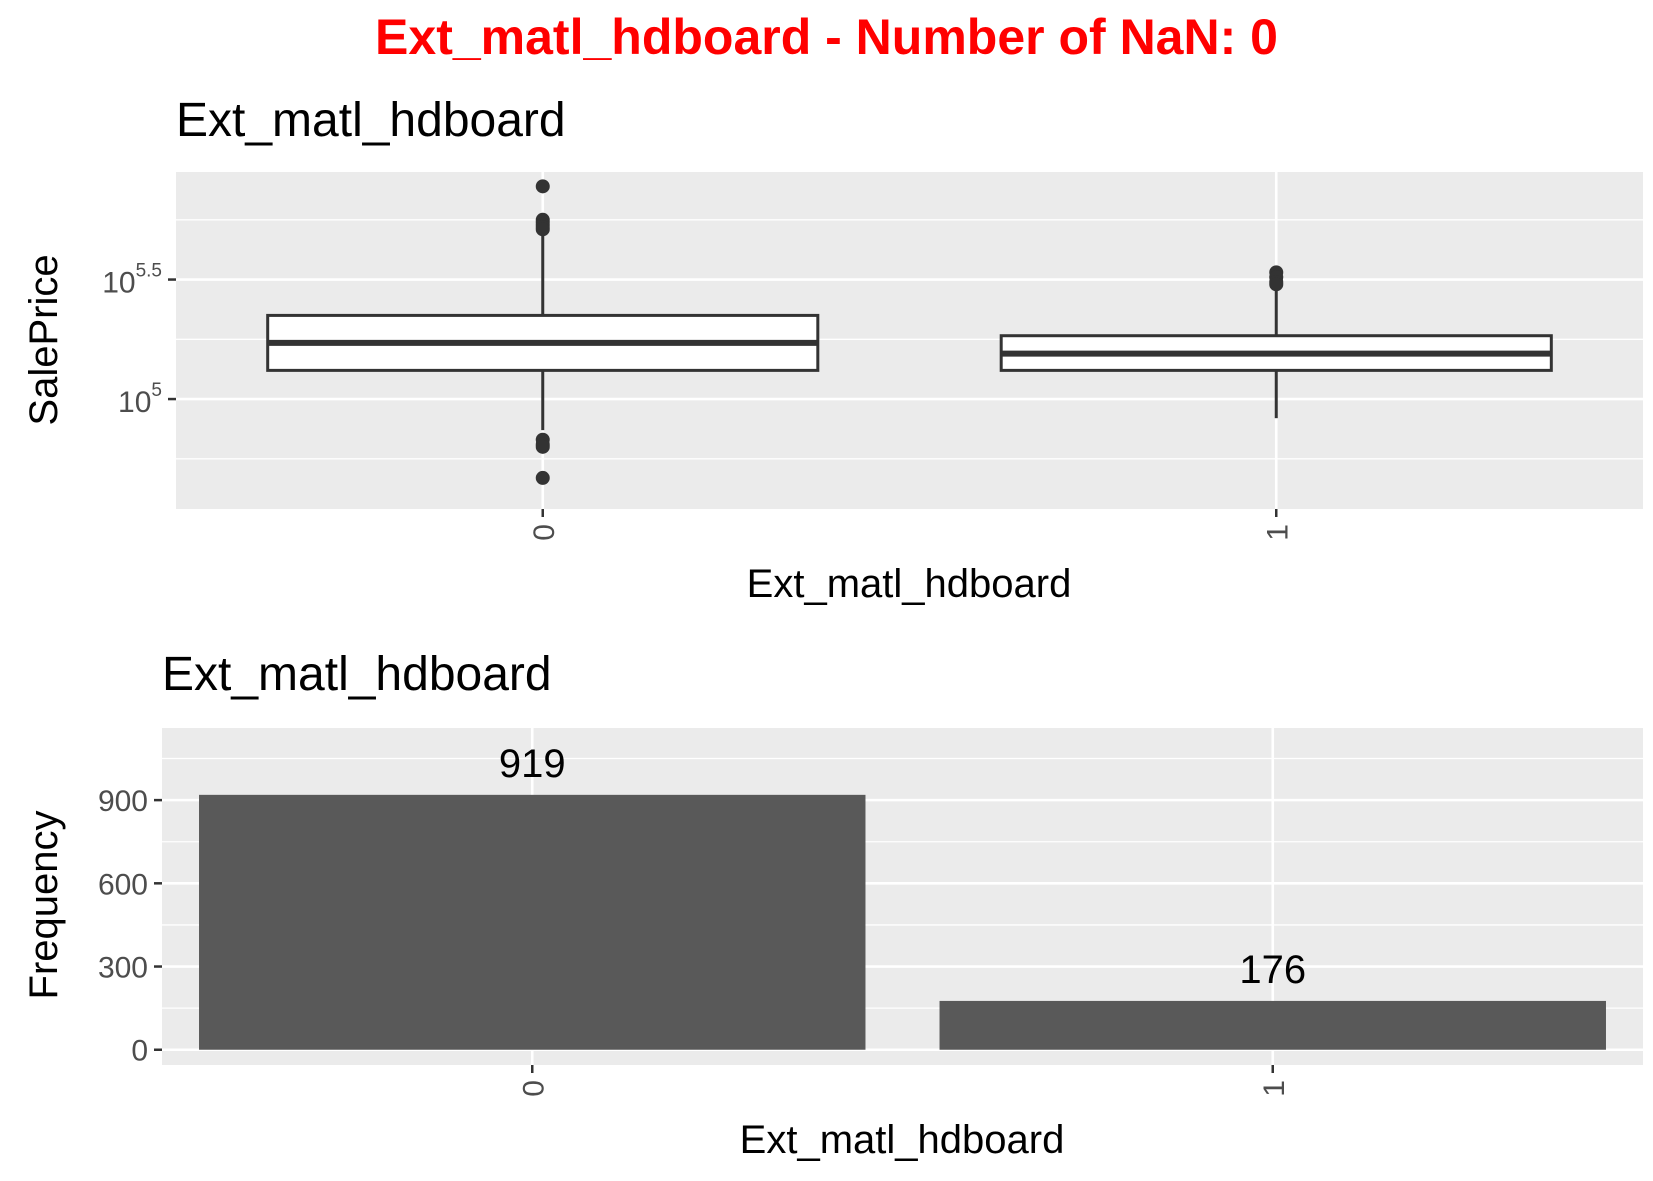  What do you see at coordinates (140, 399) in the screenshot?
I see `y-tick-label: 105` at bounding box center [140, 399].